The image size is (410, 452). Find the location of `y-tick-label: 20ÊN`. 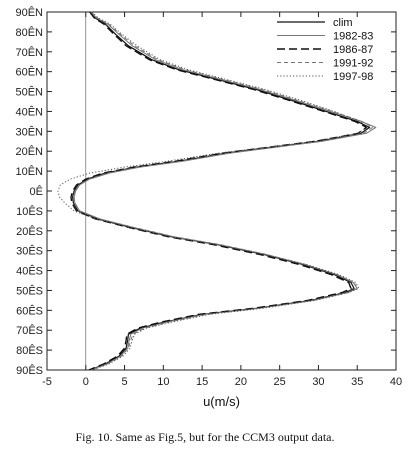

y-tick-label: 20ÊN is located at coordinates (29, 151).